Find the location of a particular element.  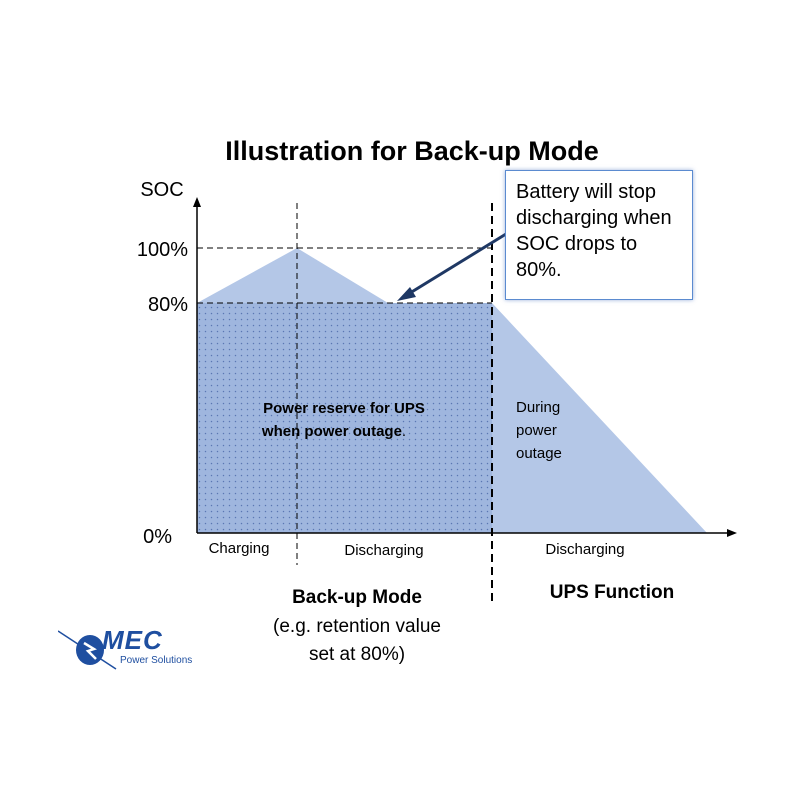

outage-label-line-3: outage is located at coordinates (539, 453).